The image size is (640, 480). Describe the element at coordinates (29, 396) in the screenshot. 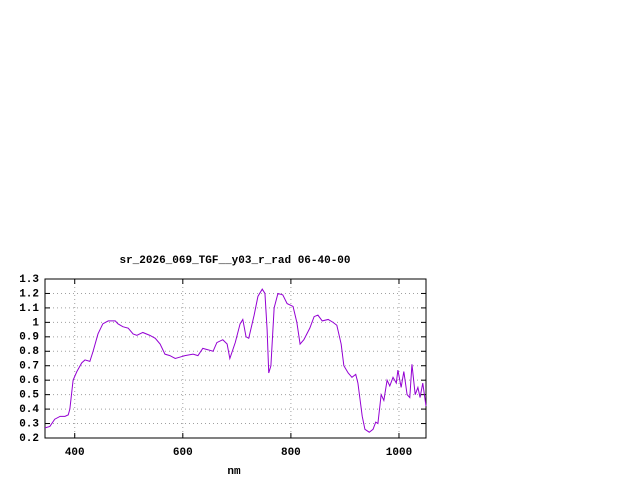

I see `y-tick-label: 0.5` at that location.